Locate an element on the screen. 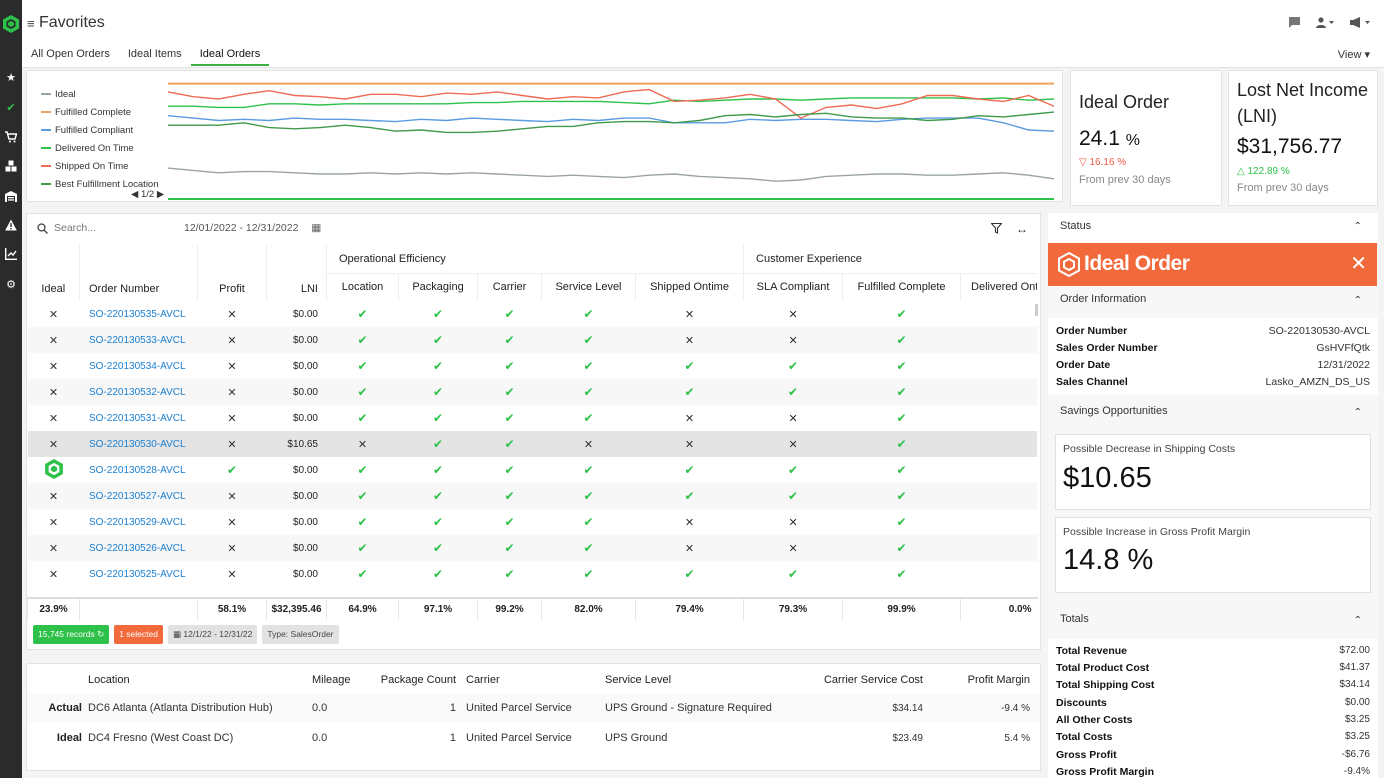  order-number-link: SO-220130533-AVCL is located at coordinates (138, 340).